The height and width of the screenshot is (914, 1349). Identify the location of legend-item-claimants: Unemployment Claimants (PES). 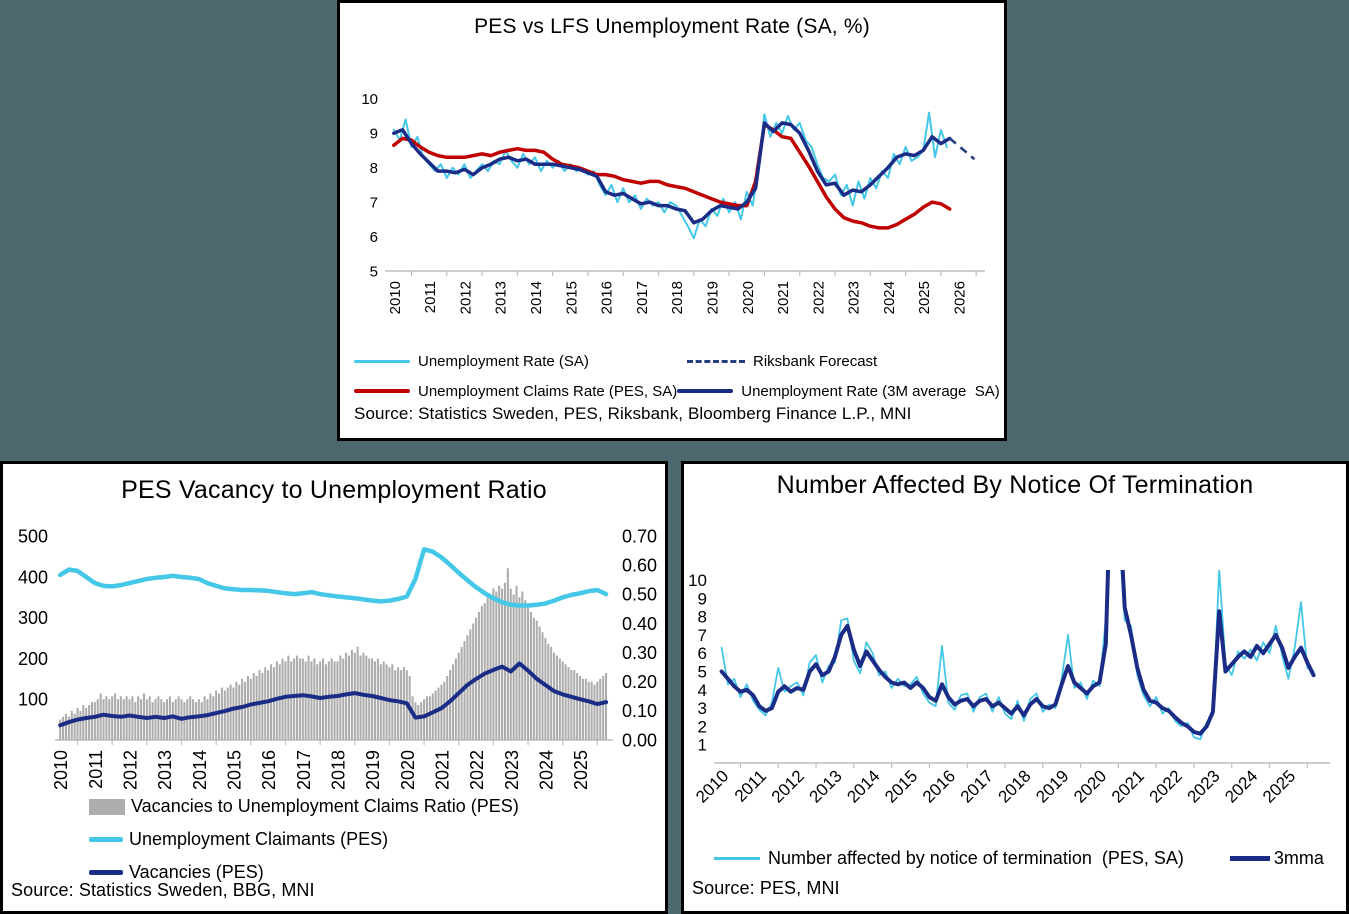
(304, 839).